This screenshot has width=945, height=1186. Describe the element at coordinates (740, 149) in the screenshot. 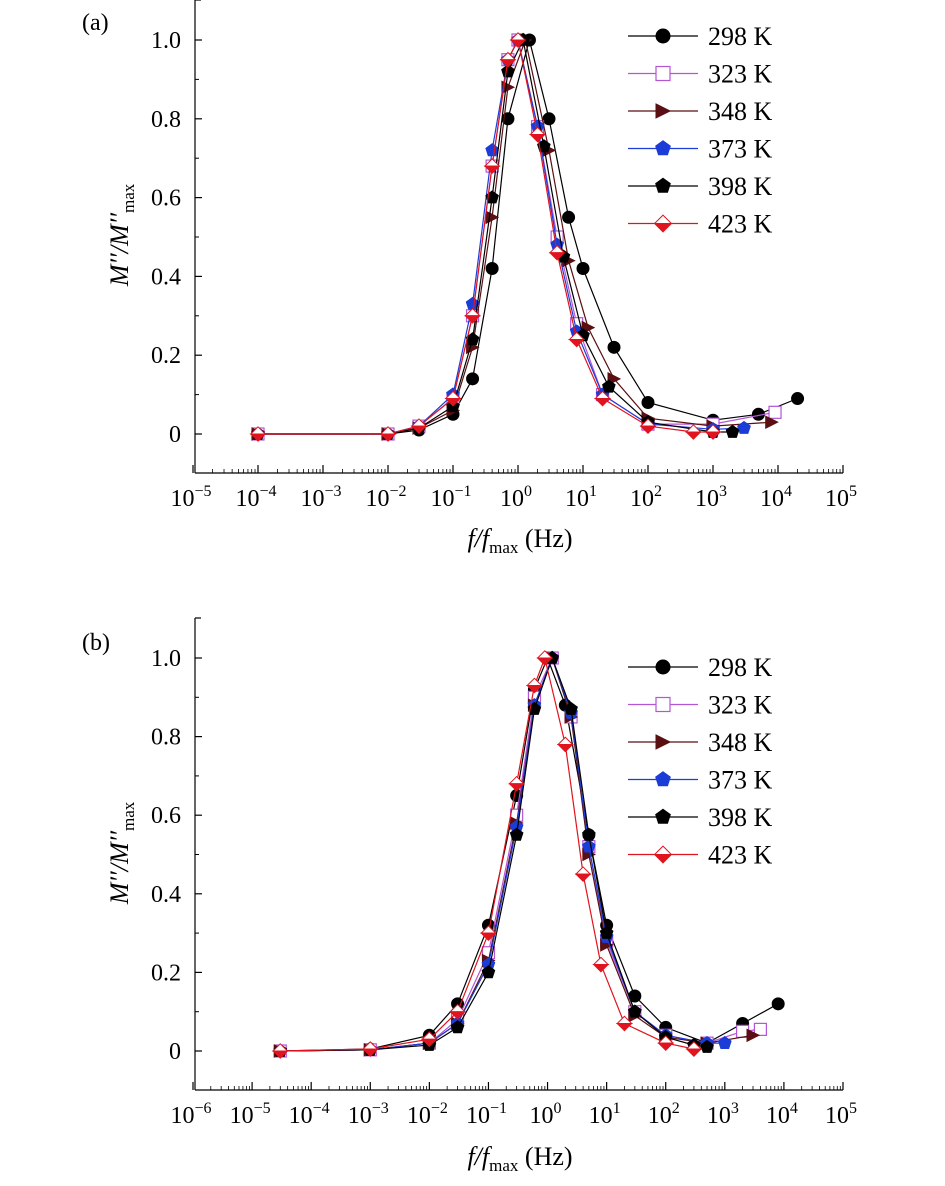

I see `legend-label: 373 K` at that location.